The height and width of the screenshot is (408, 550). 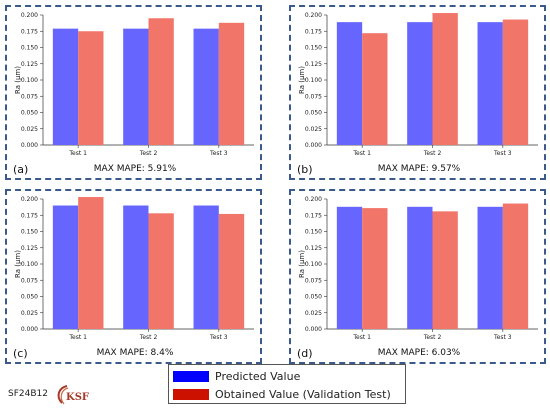 I want to click on figure-id: SF24B12, so click(x=28, y=394).